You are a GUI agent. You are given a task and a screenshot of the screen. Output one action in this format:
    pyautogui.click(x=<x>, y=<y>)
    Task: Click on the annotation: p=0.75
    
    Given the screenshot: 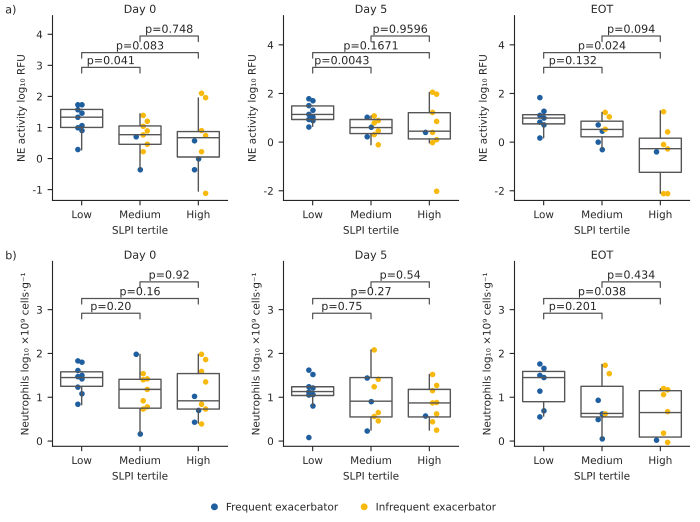 What is the action you would take?
    pyautogui.click(x=342, y=307)
    